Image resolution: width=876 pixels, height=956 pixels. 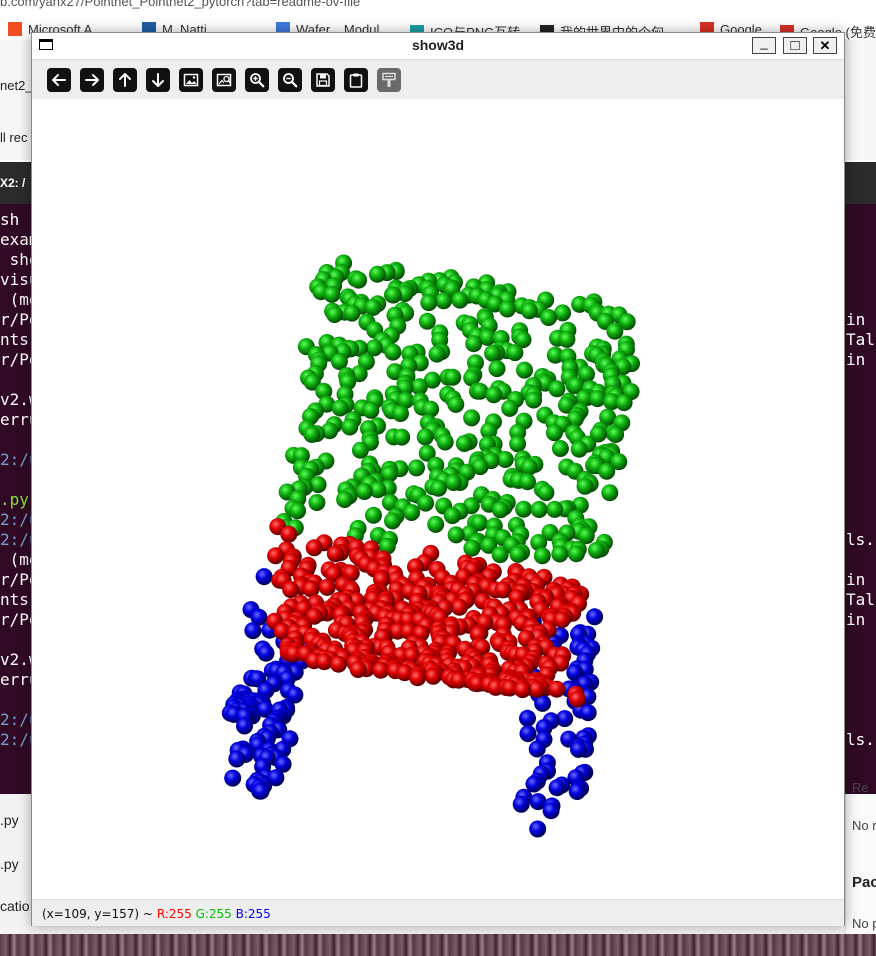 What do you see at coordinates (864, 882) in the screenshot?
I see `right-panel-label: Pac` at bounding box center [864, 882].